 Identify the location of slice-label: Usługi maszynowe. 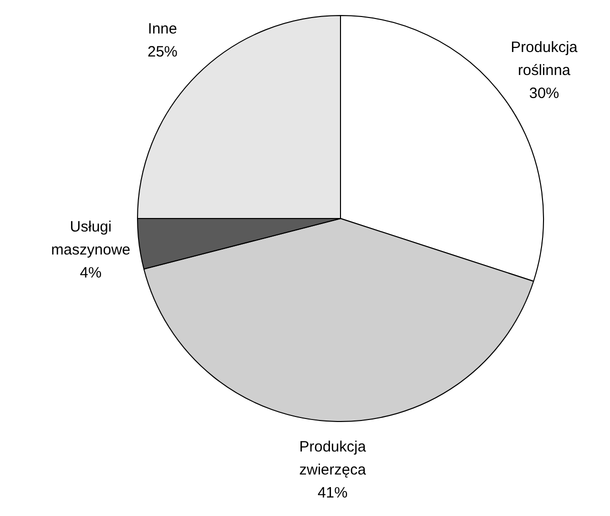
(90, 238).